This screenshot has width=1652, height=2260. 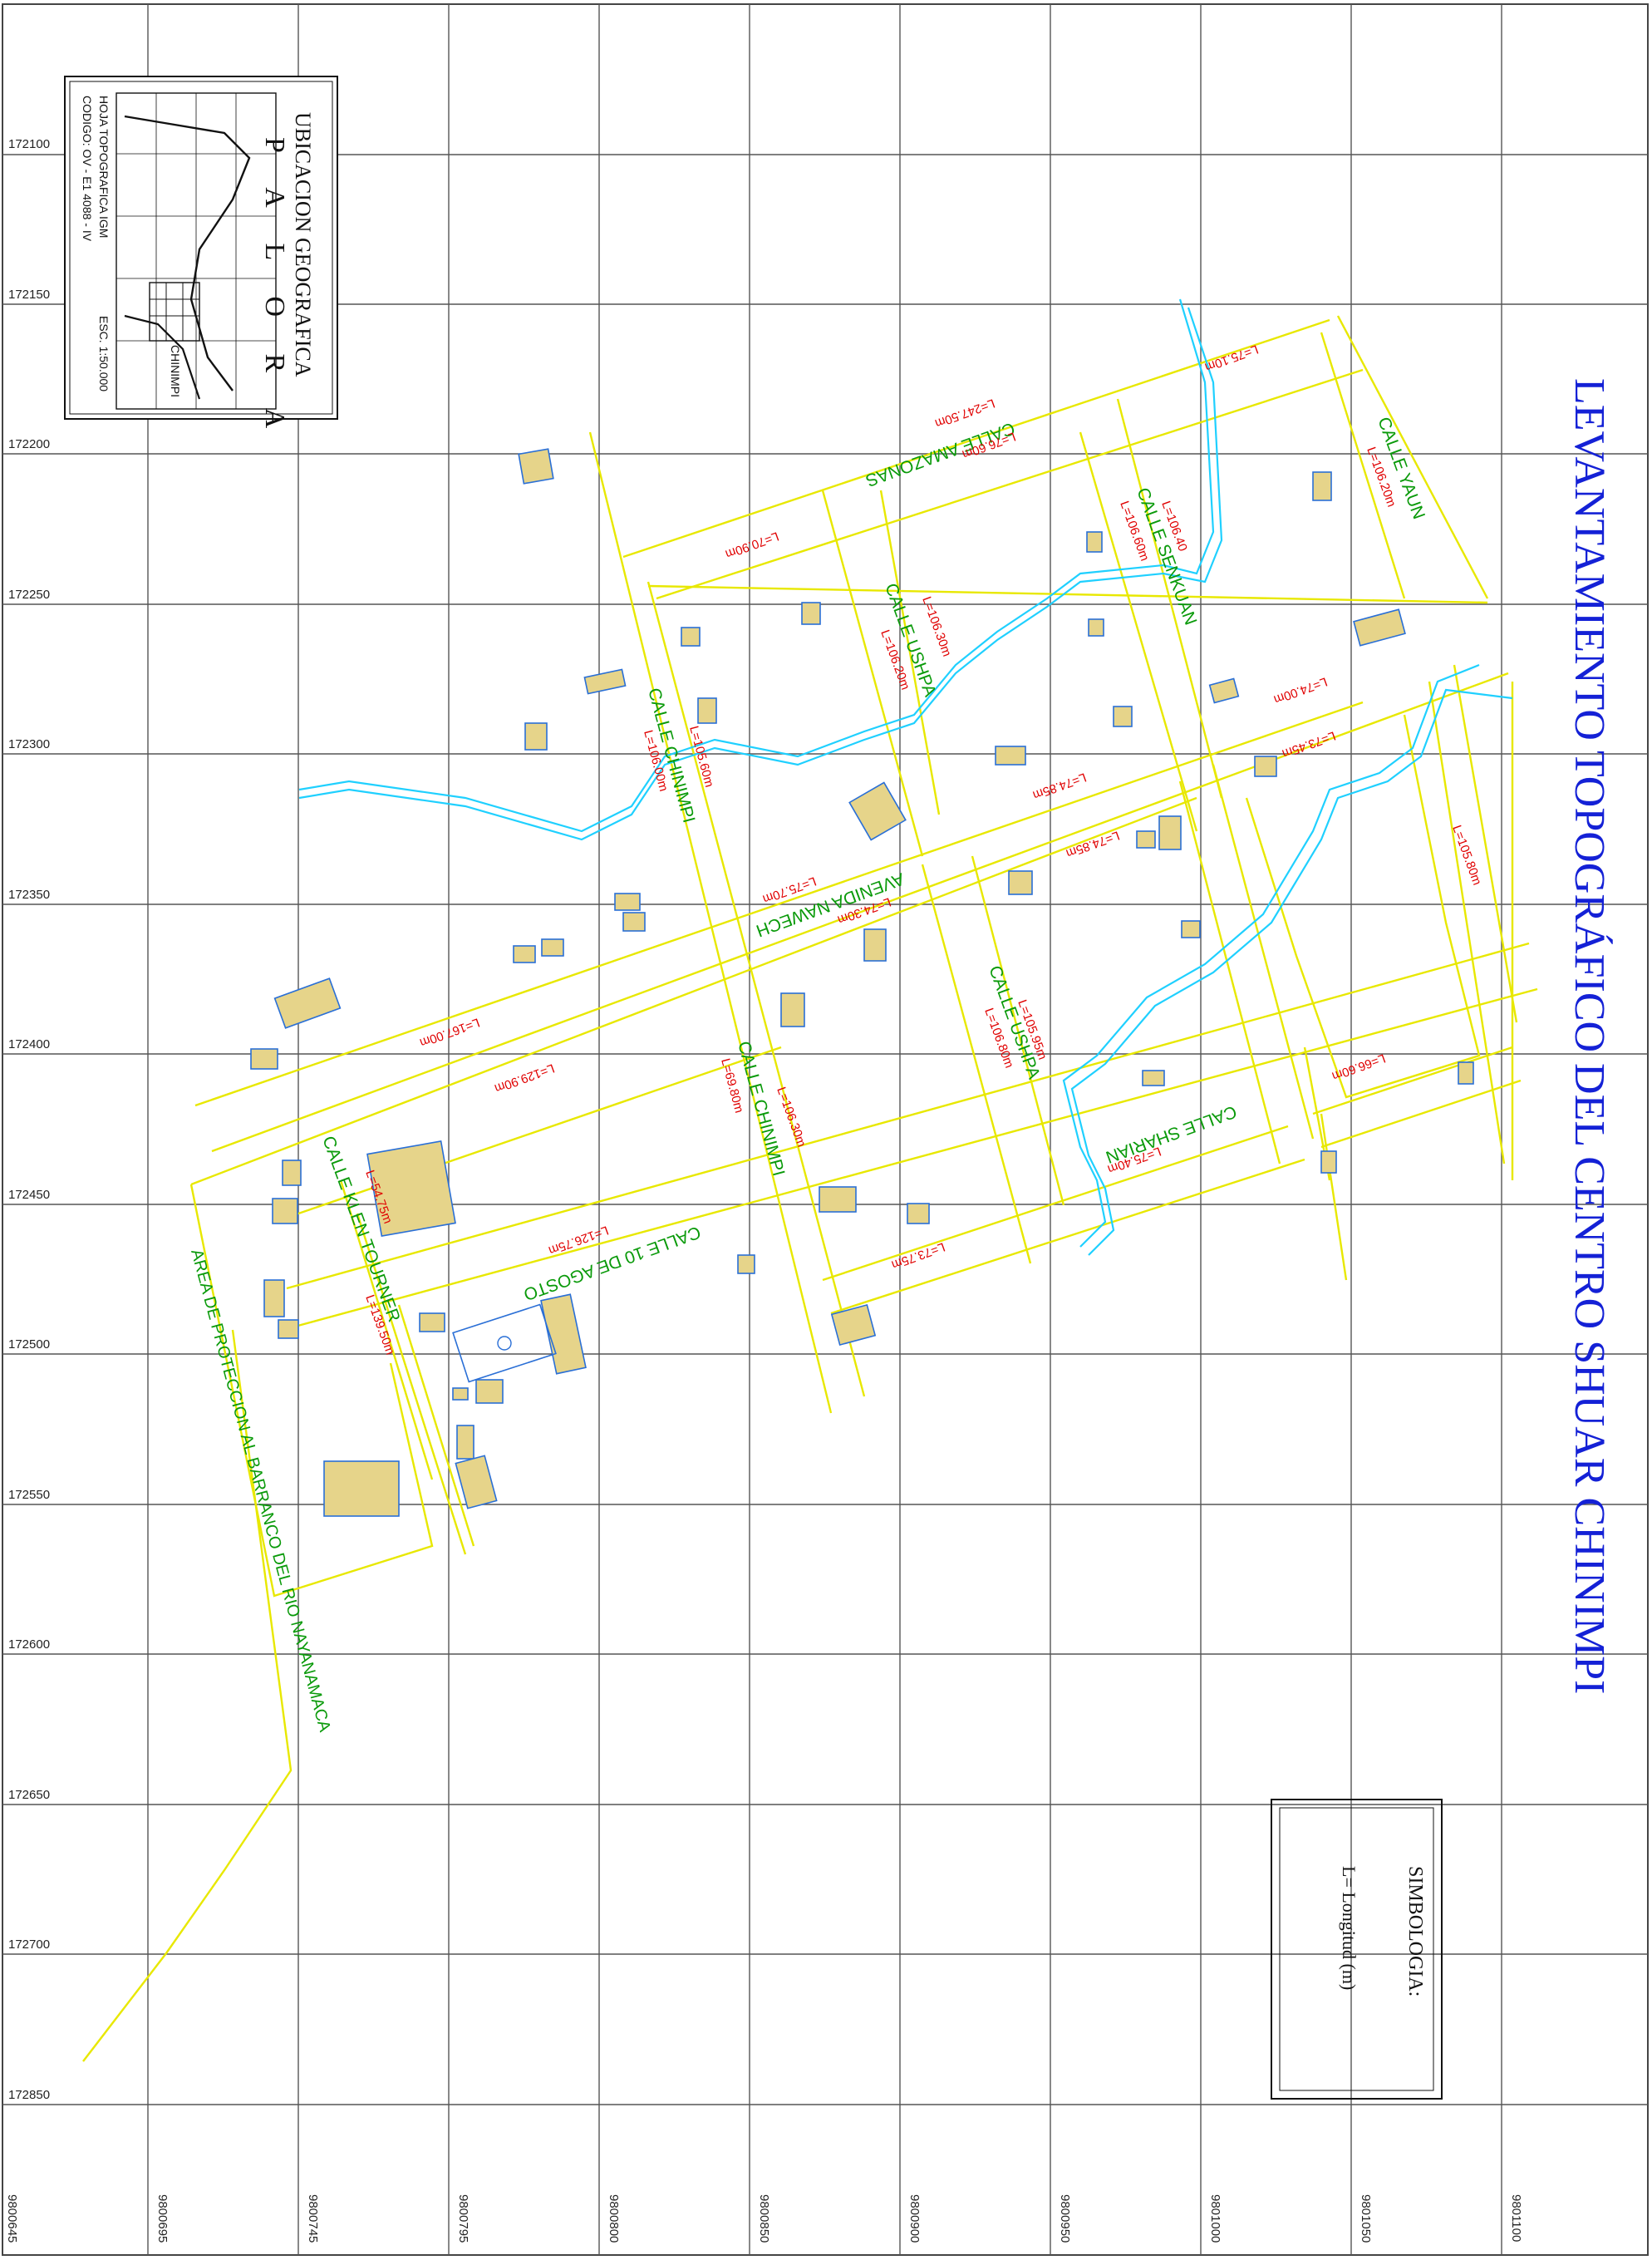 I want to click on legend-item: L= Longitud (m), so click(x=1349, y=1928).